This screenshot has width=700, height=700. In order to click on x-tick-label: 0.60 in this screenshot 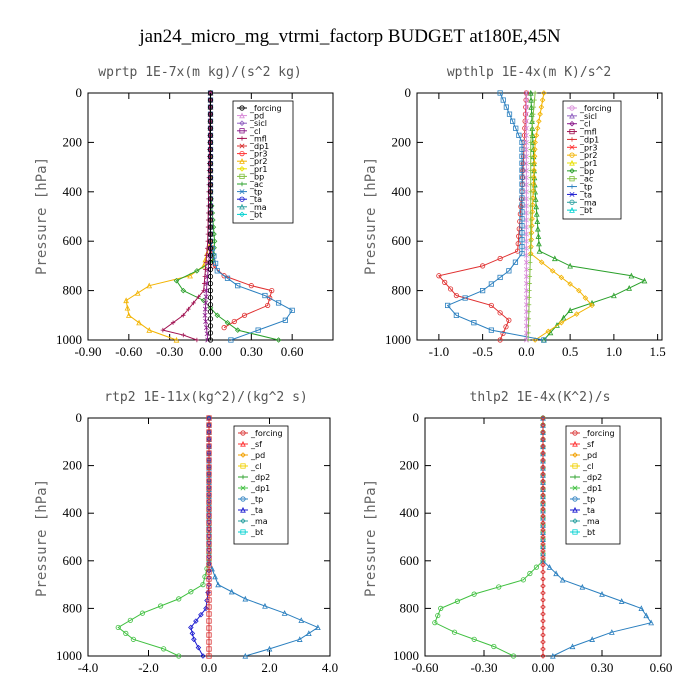, I will do `click(292, 351)`.